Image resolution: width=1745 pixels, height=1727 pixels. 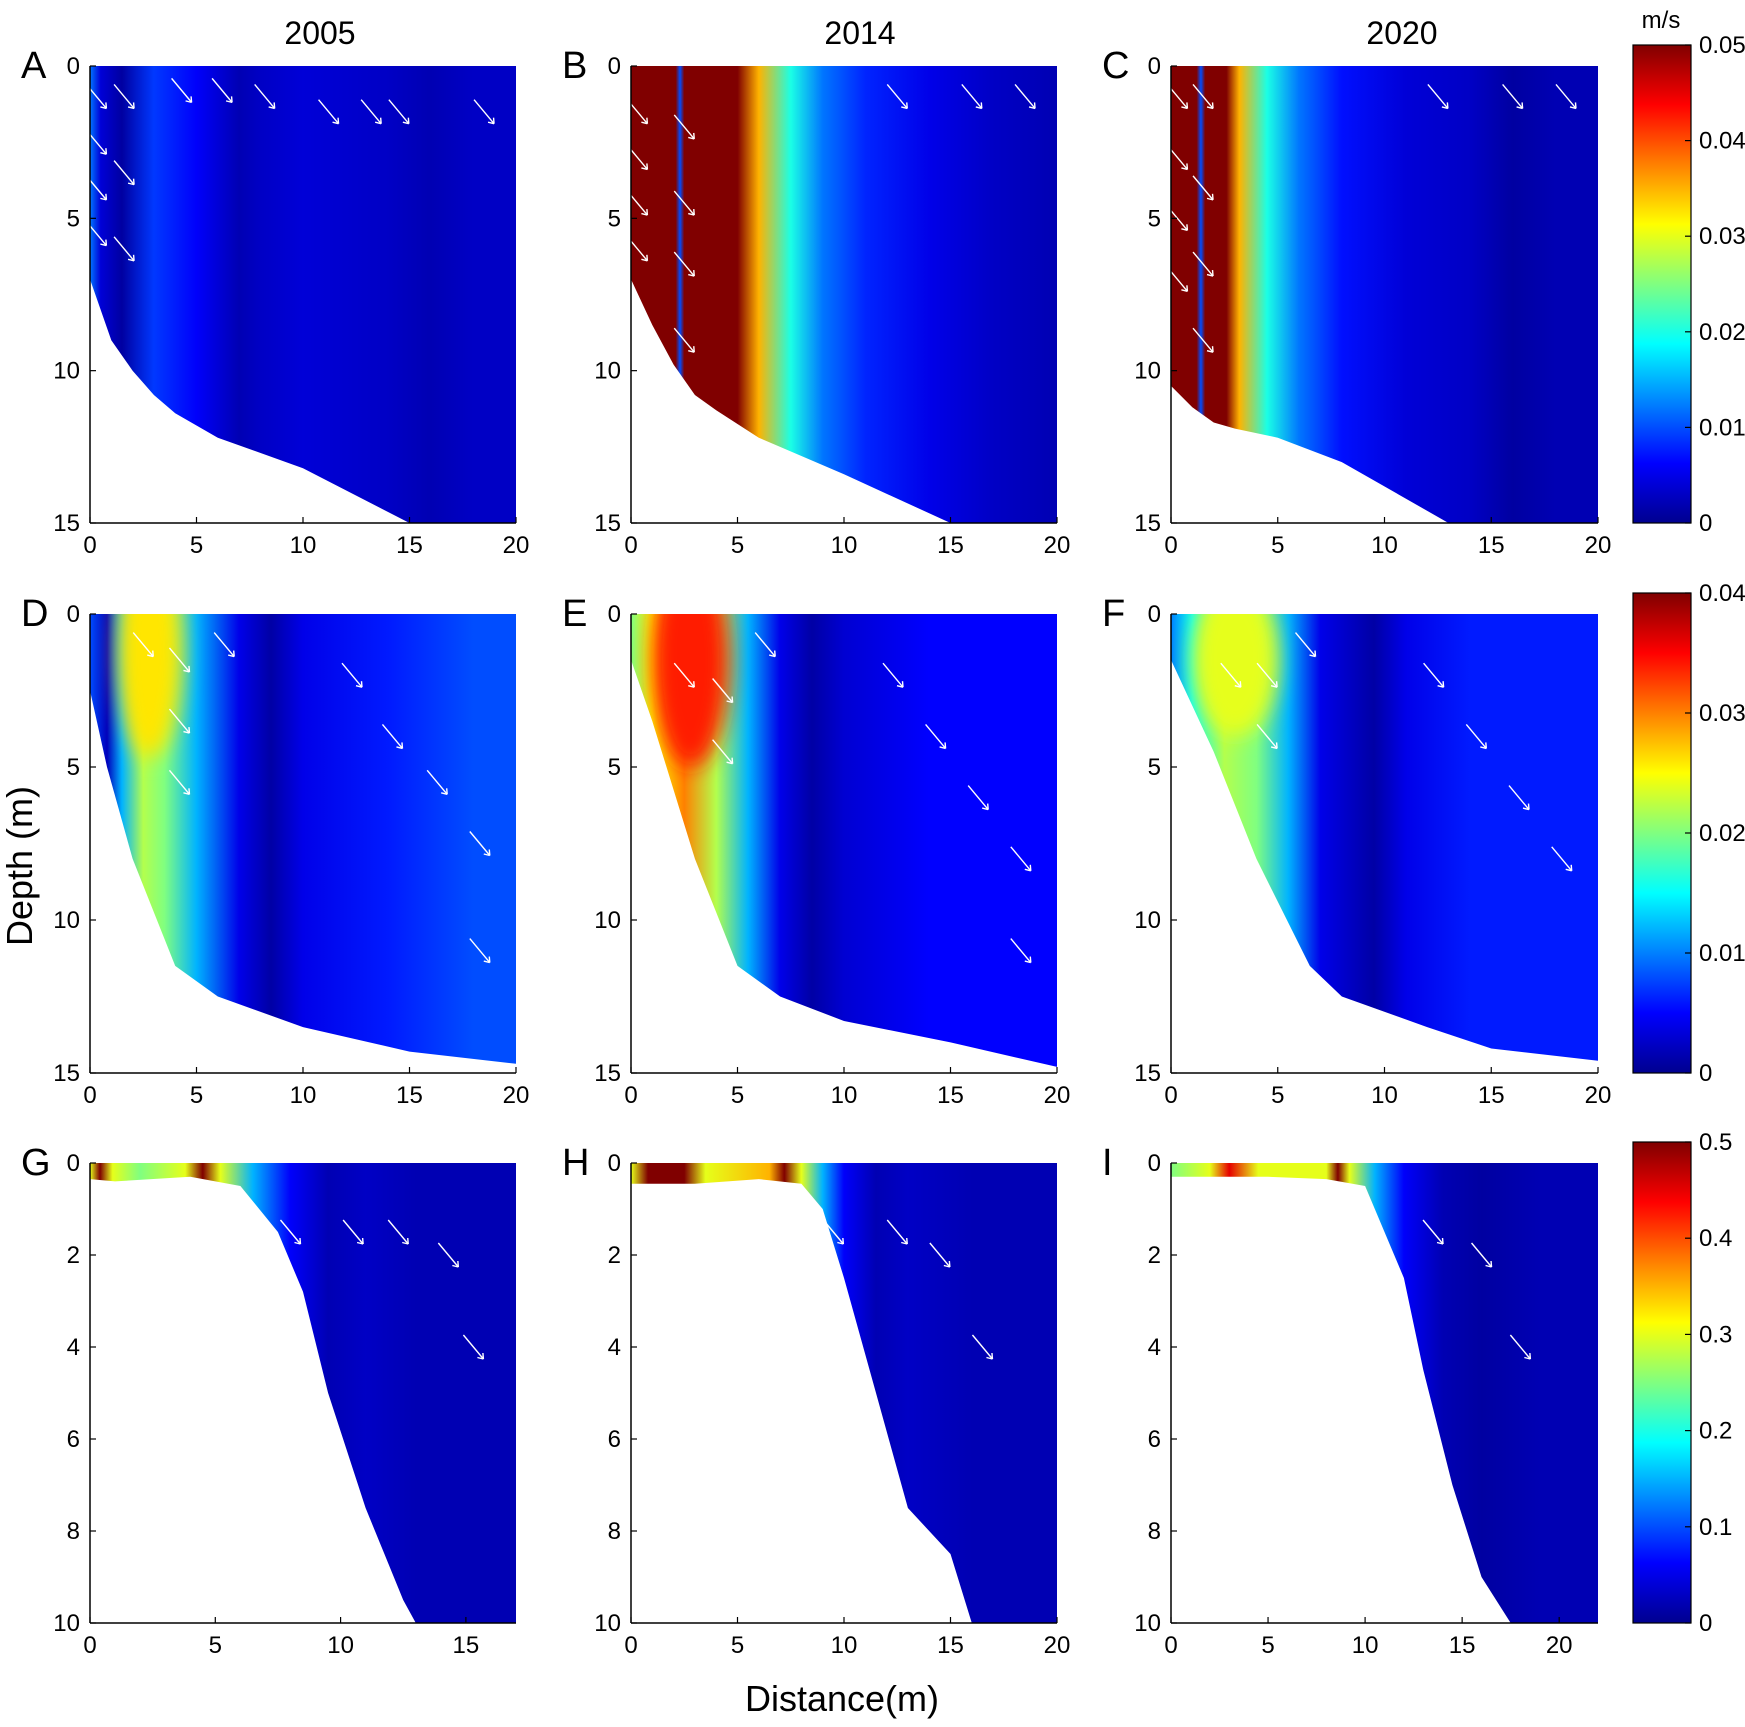 I want to click on colorbar-tick-label: 0.2, so click(x=1715, y=1431).